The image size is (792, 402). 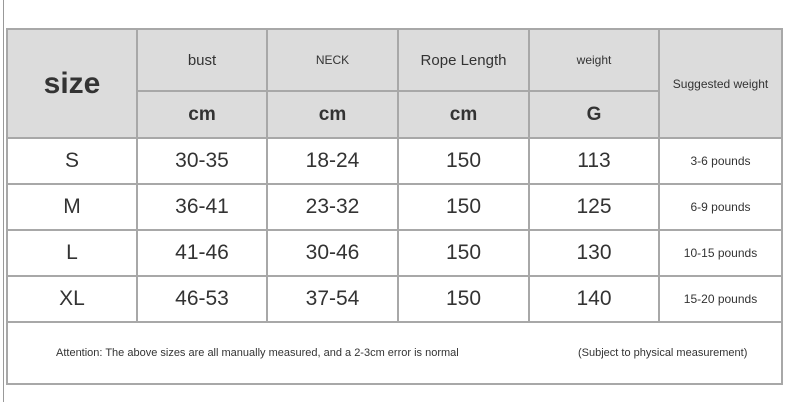 What do you see at coordinates (332, 114) in the screenshot?
I see `unit-neck: cm` at bounding box center [332, 114].